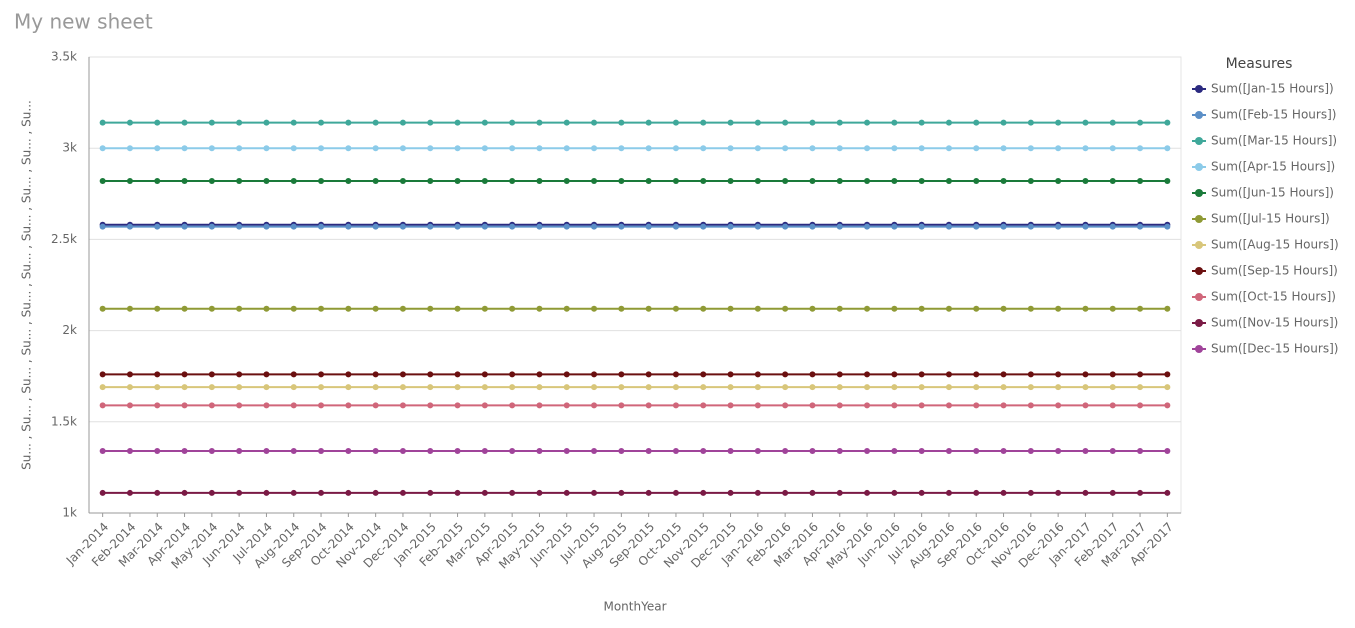 Image resolution: width=1355 pixels, height=628 pixels. I want to click on y-tick-label: 2k, so click(69, 330).